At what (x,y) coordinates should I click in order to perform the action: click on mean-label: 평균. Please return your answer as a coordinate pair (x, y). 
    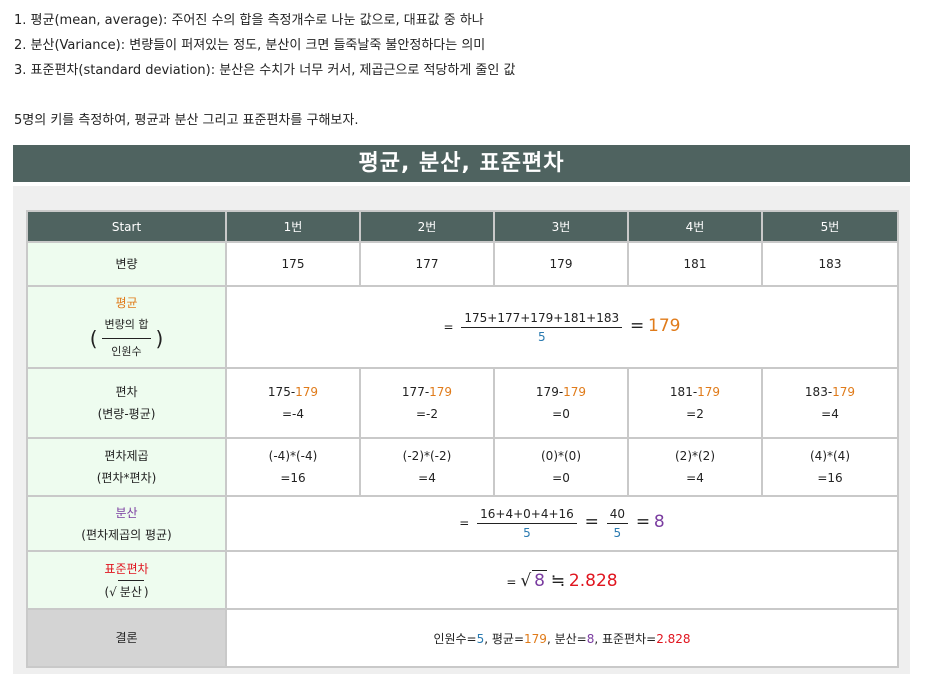
    Looking at the image, I should click on (126, 302).